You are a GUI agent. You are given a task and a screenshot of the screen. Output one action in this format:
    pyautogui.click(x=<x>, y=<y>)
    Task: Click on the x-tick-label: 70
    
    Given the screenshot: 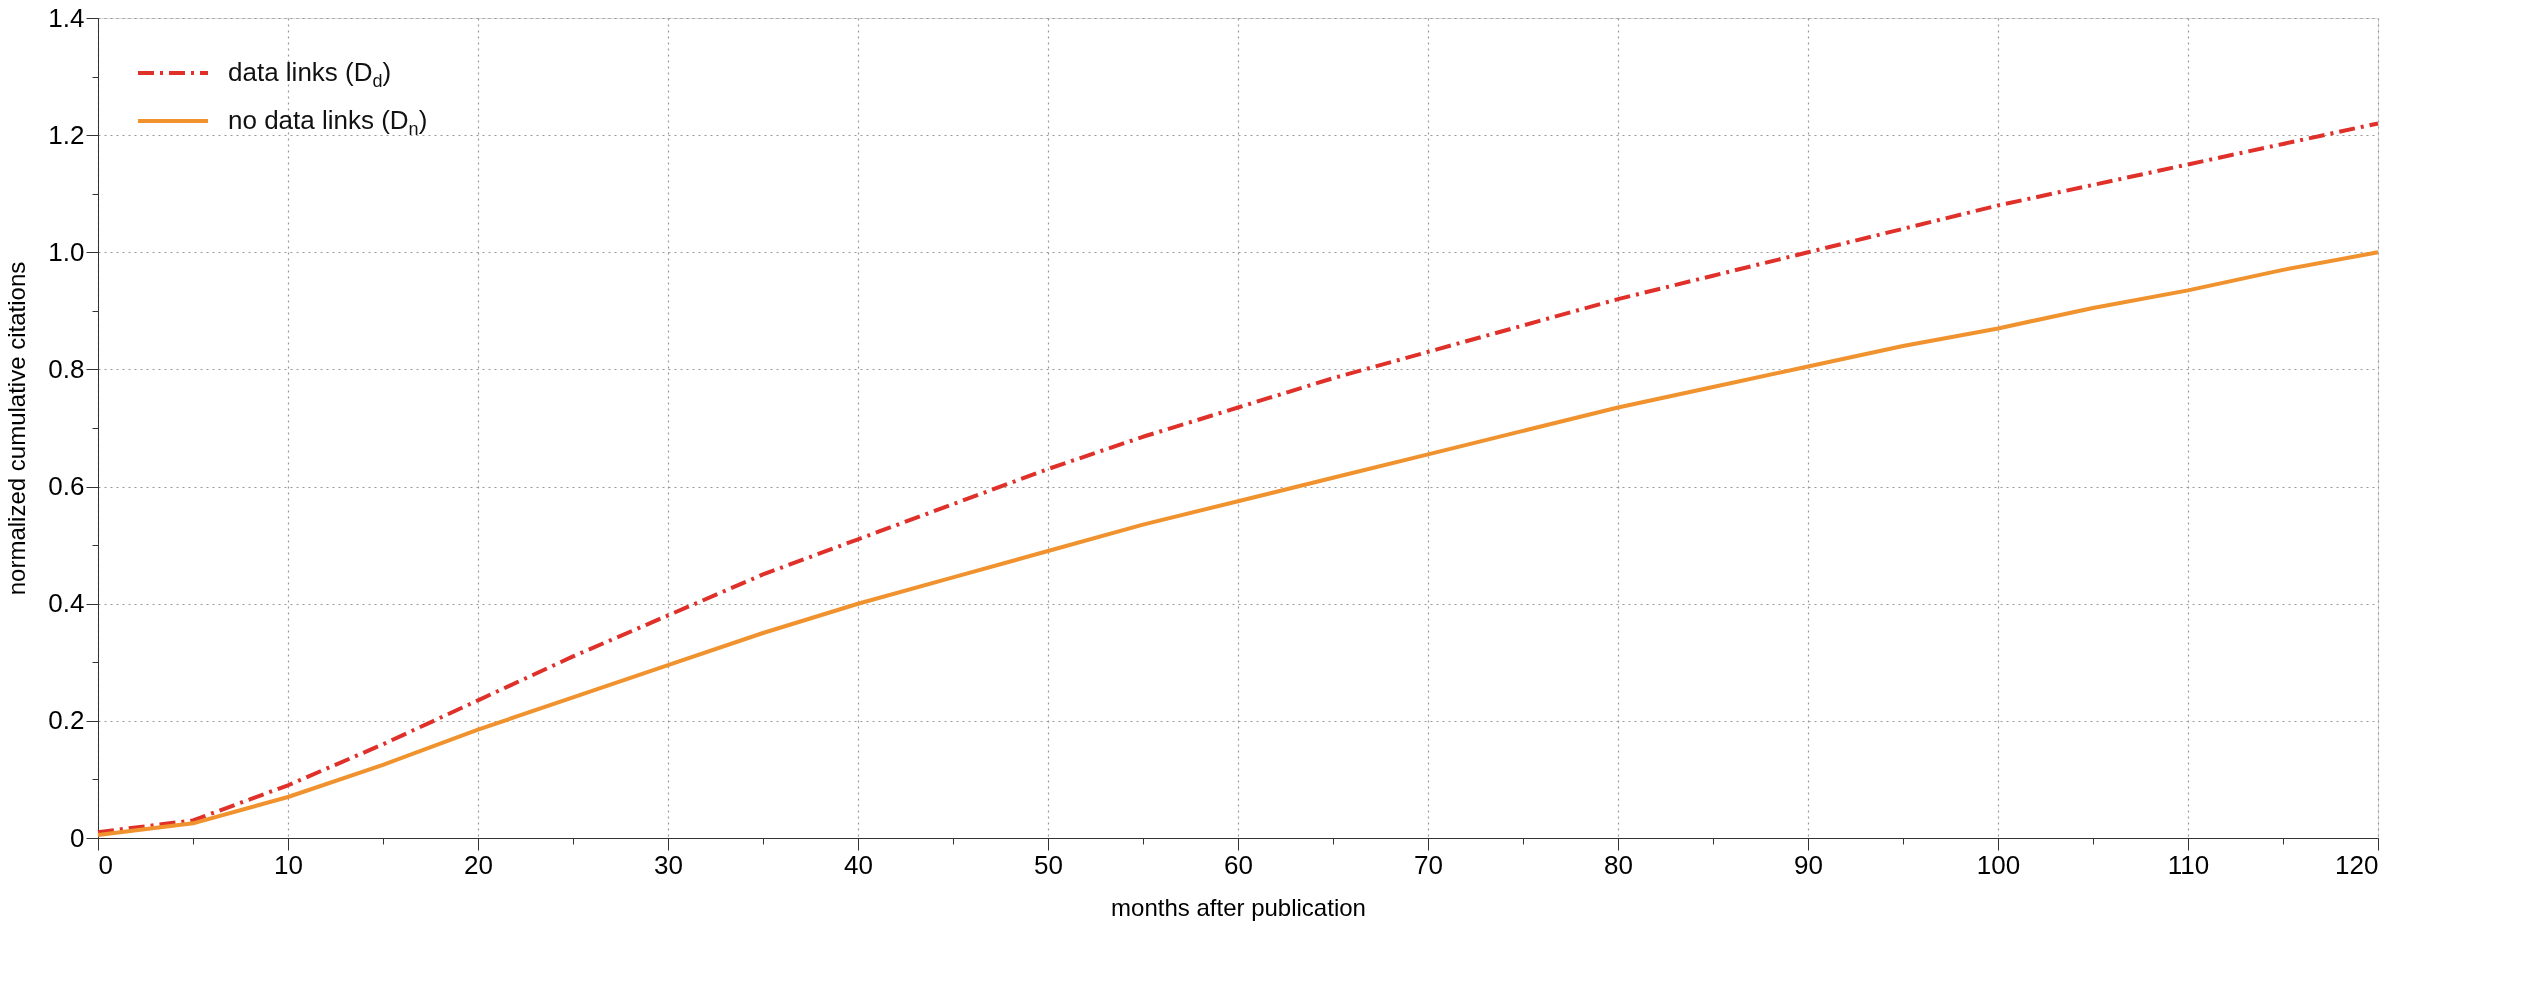 What is the action you would take?
    pyautogui.click(x=1428, y=864)
    